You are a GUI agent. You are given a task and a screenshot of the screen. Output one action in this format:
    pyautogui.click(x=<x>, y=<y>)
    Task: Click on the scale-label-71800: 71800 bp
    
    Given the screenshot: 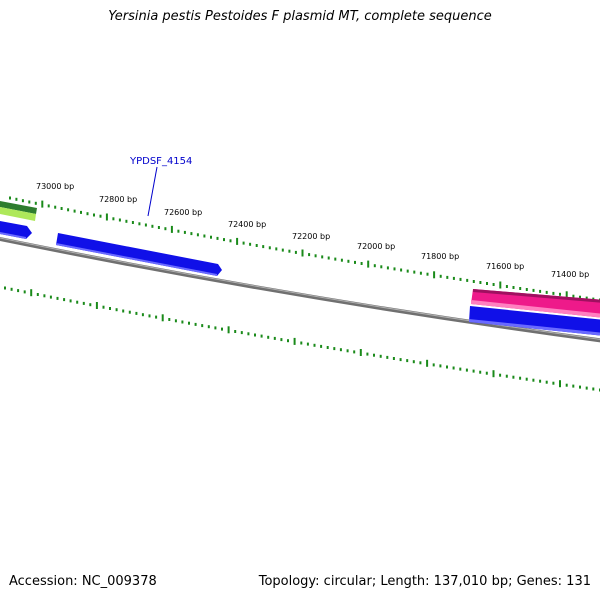 What is the action you would take?
    pyautogui.click(x=440, y=256)
    